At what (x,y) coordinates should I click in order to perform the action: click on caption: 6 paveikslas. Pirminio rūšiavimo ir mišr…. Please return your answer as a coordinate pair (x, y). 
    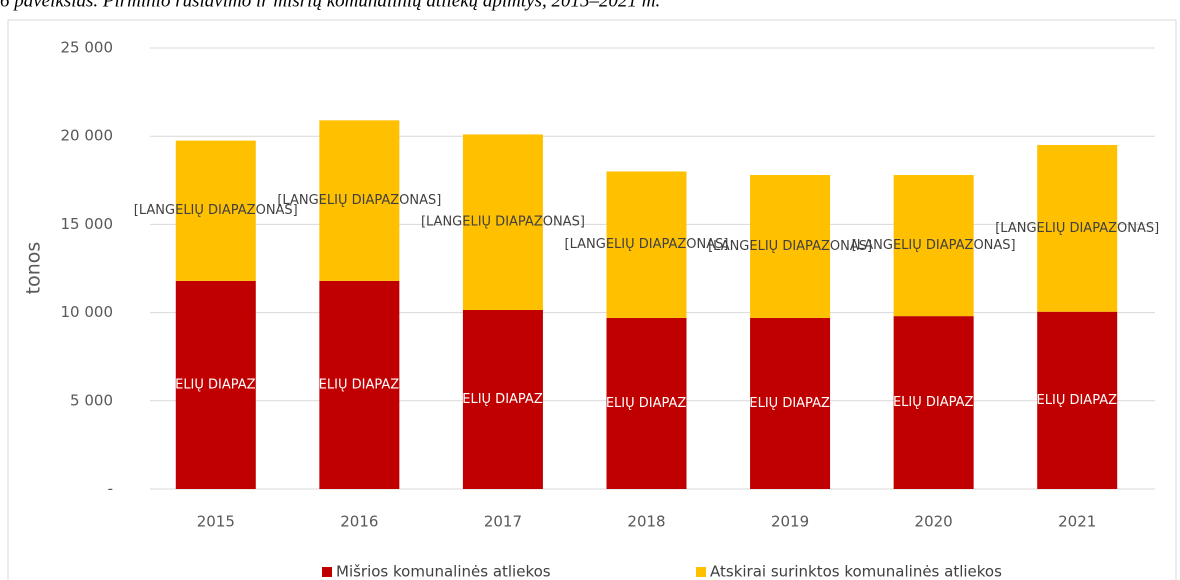
    Looking at the image, I should click on (330, 5).